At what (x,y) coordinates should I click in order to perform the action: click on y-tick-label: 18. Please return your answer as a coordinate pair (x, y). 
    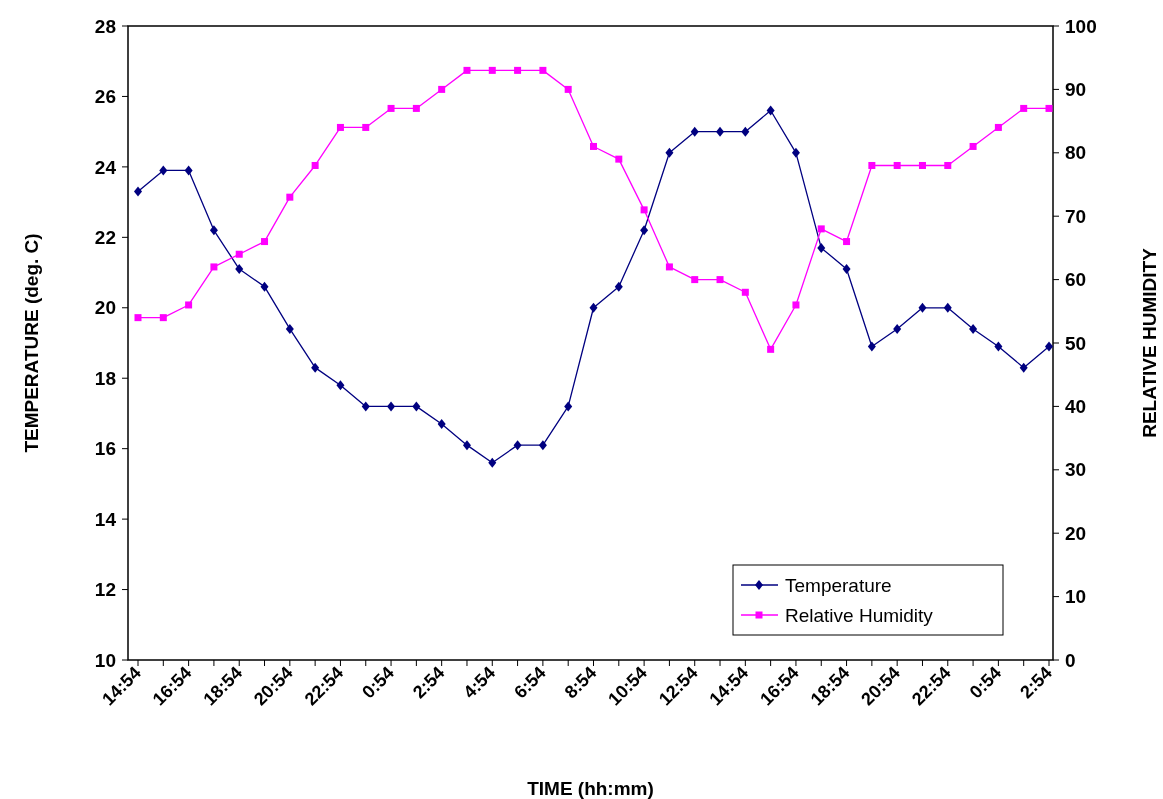
    Looking at the image, I should click on (105, 378).